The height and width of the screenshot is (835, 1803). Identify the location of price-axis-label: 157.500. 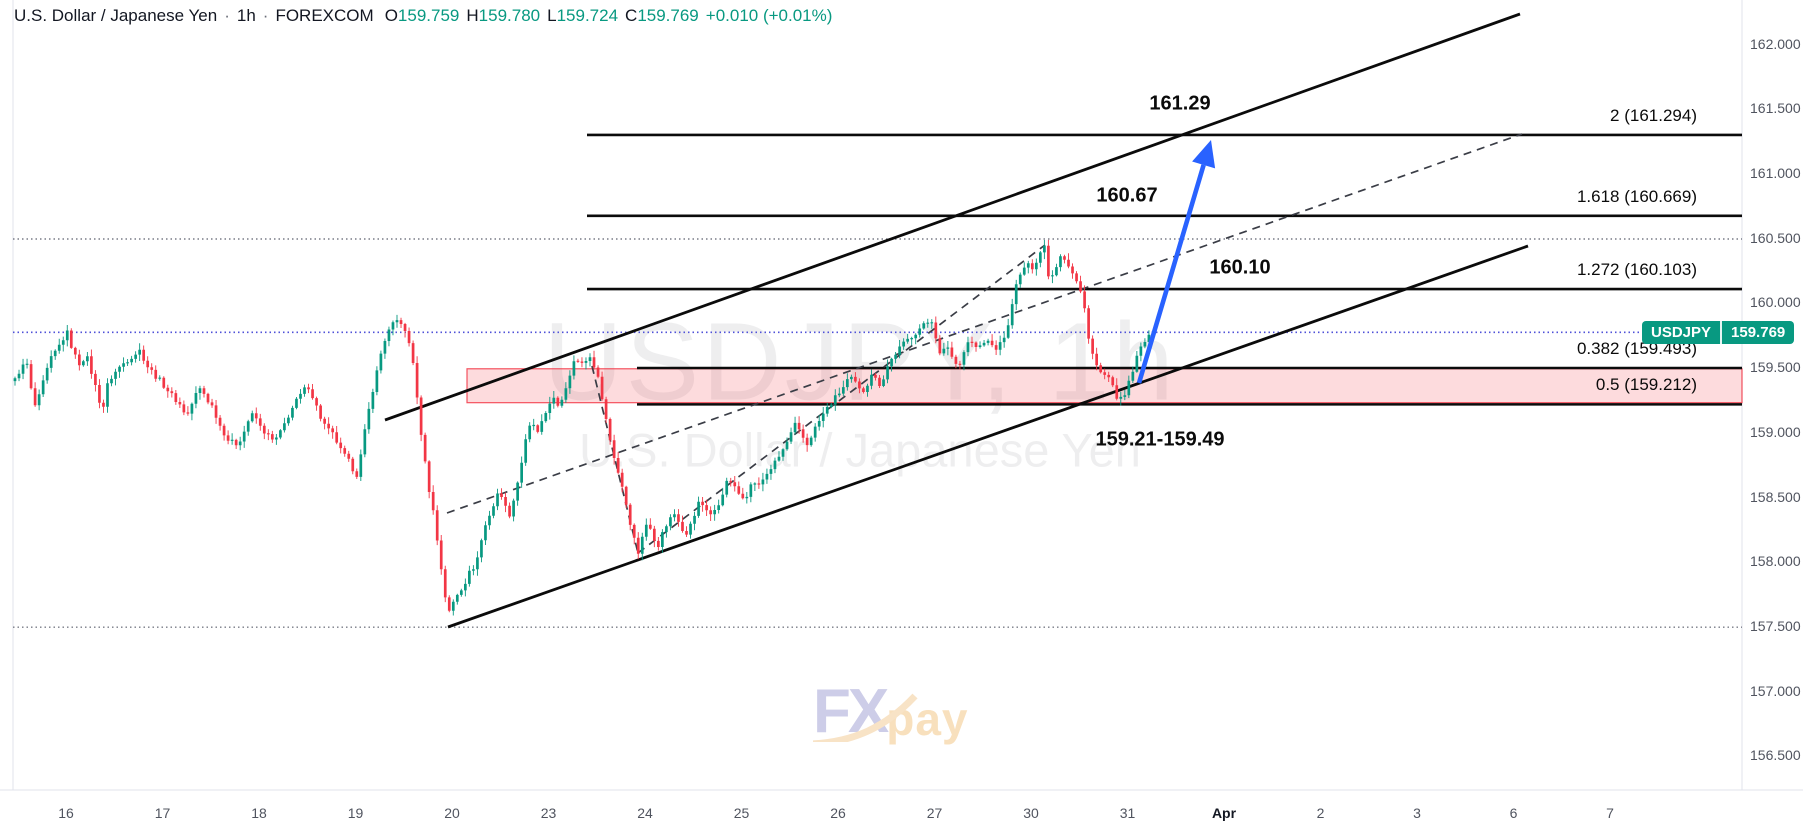
(1775, 625).